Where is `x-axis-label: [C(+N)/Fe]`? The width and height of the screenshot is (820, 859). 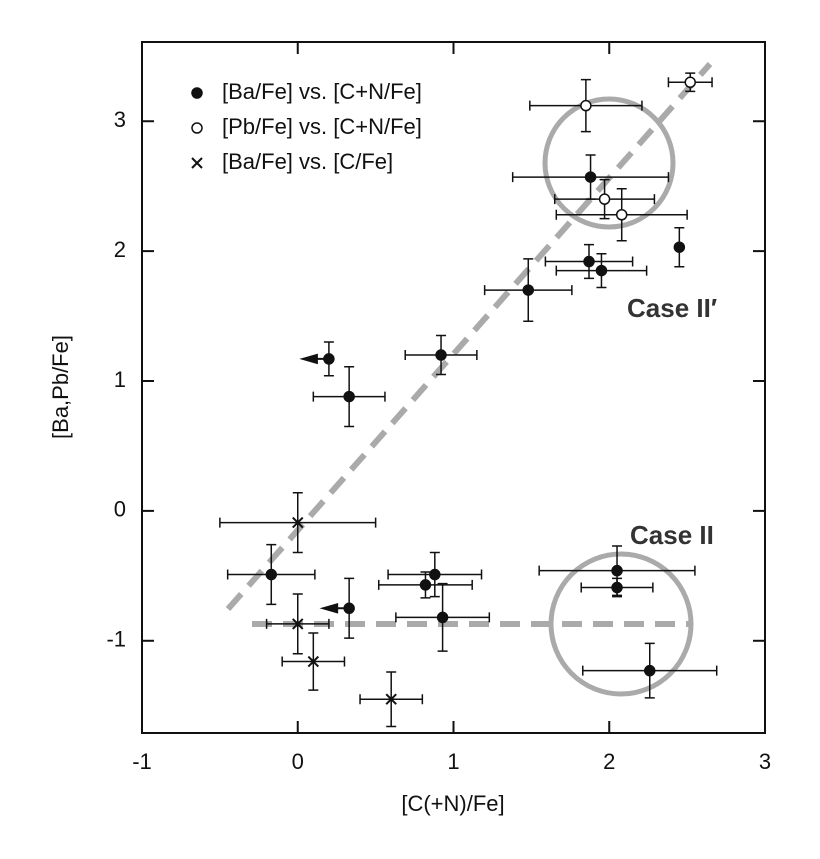
x-axis-label: [C(+N)/Fe] is located at coordinates (452, 803).